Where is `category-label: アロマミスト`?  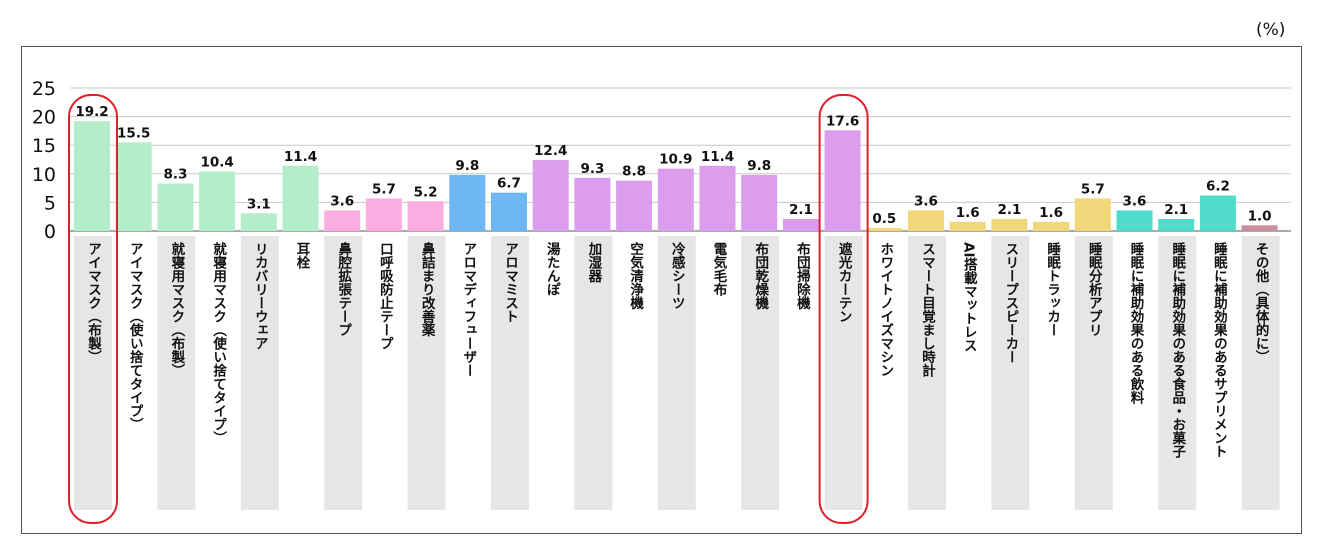
category-label: アロマミスト is located at coordinates (510, 282).